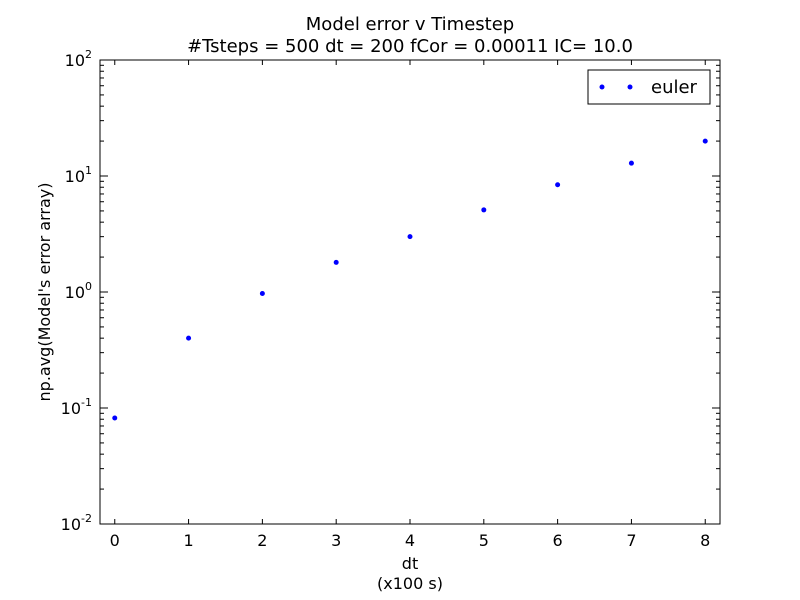 This screenshot has width=800, height=600. What do you see at coordinates (410, 563) in the screenshot?
I see `x-axis-label: dt` at bounding box center [410, 563].